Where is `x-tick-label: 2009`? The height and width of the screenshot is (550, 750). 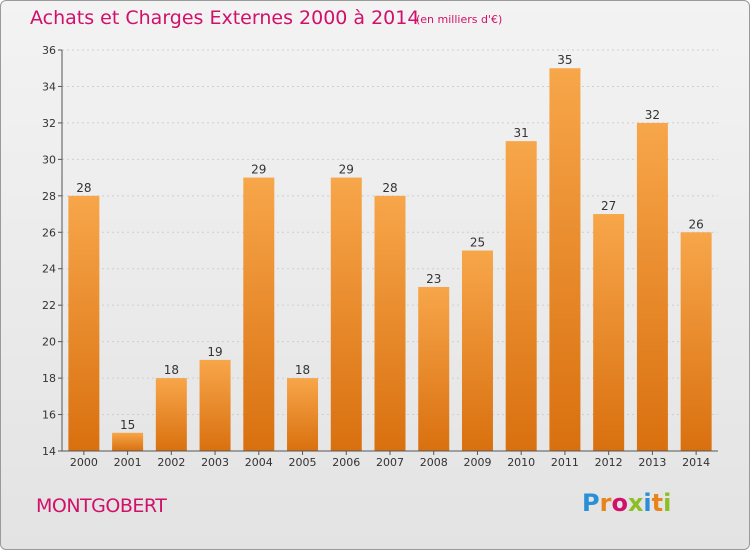
x-tick-label: 2009 is located at coordinates (477, 462).